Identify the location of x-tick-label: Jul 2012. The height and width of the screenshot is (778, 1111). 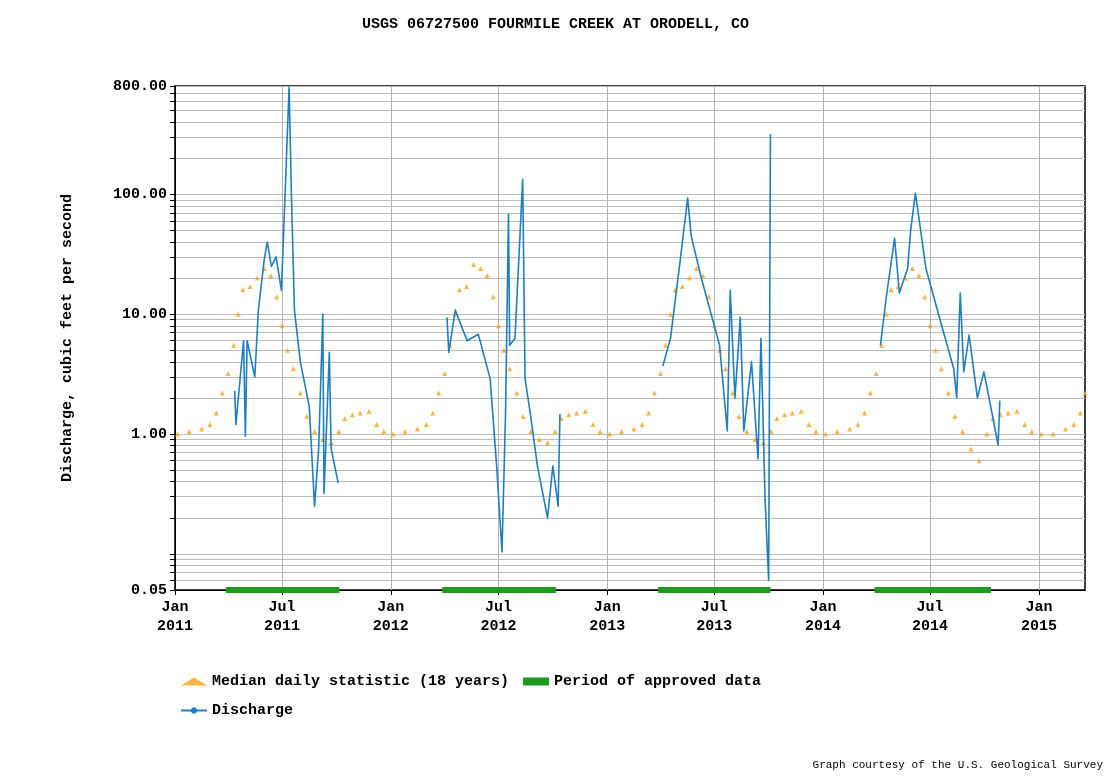
(498, 617).